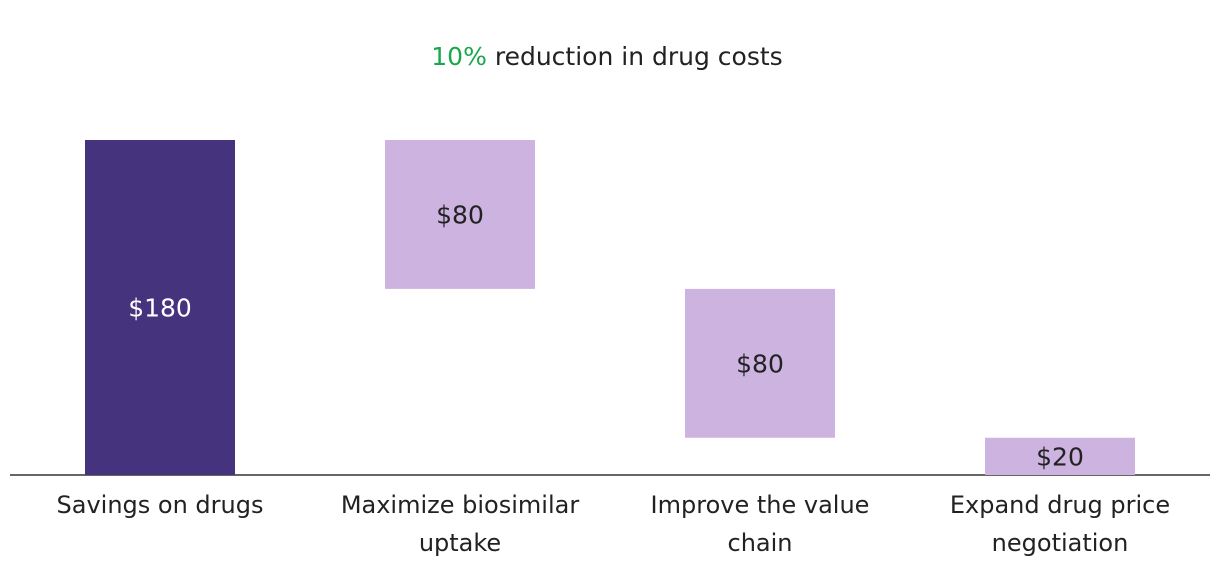  What do you see at coordinates (639, 56) in the screenshot?
I see `title-text: reduction in drug costs` at bounding box center [639, 56].